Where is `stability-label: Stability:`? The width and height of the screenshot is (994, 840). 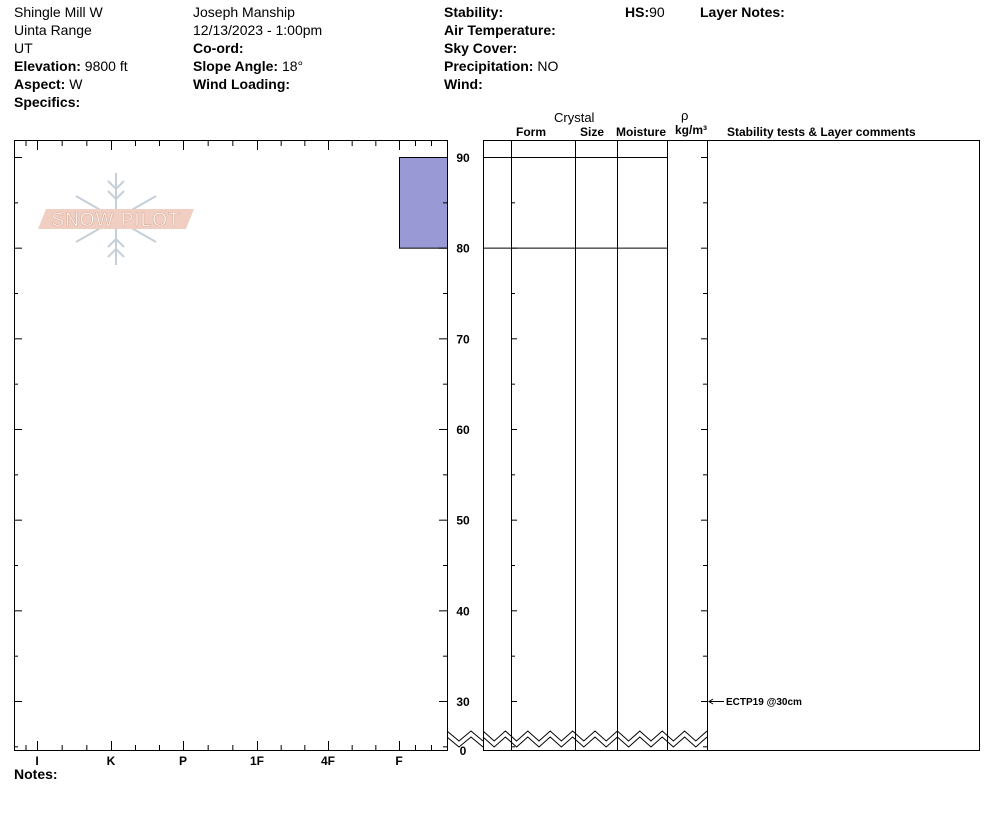
stability-label: Stability: is located at coordinates (474, 12).